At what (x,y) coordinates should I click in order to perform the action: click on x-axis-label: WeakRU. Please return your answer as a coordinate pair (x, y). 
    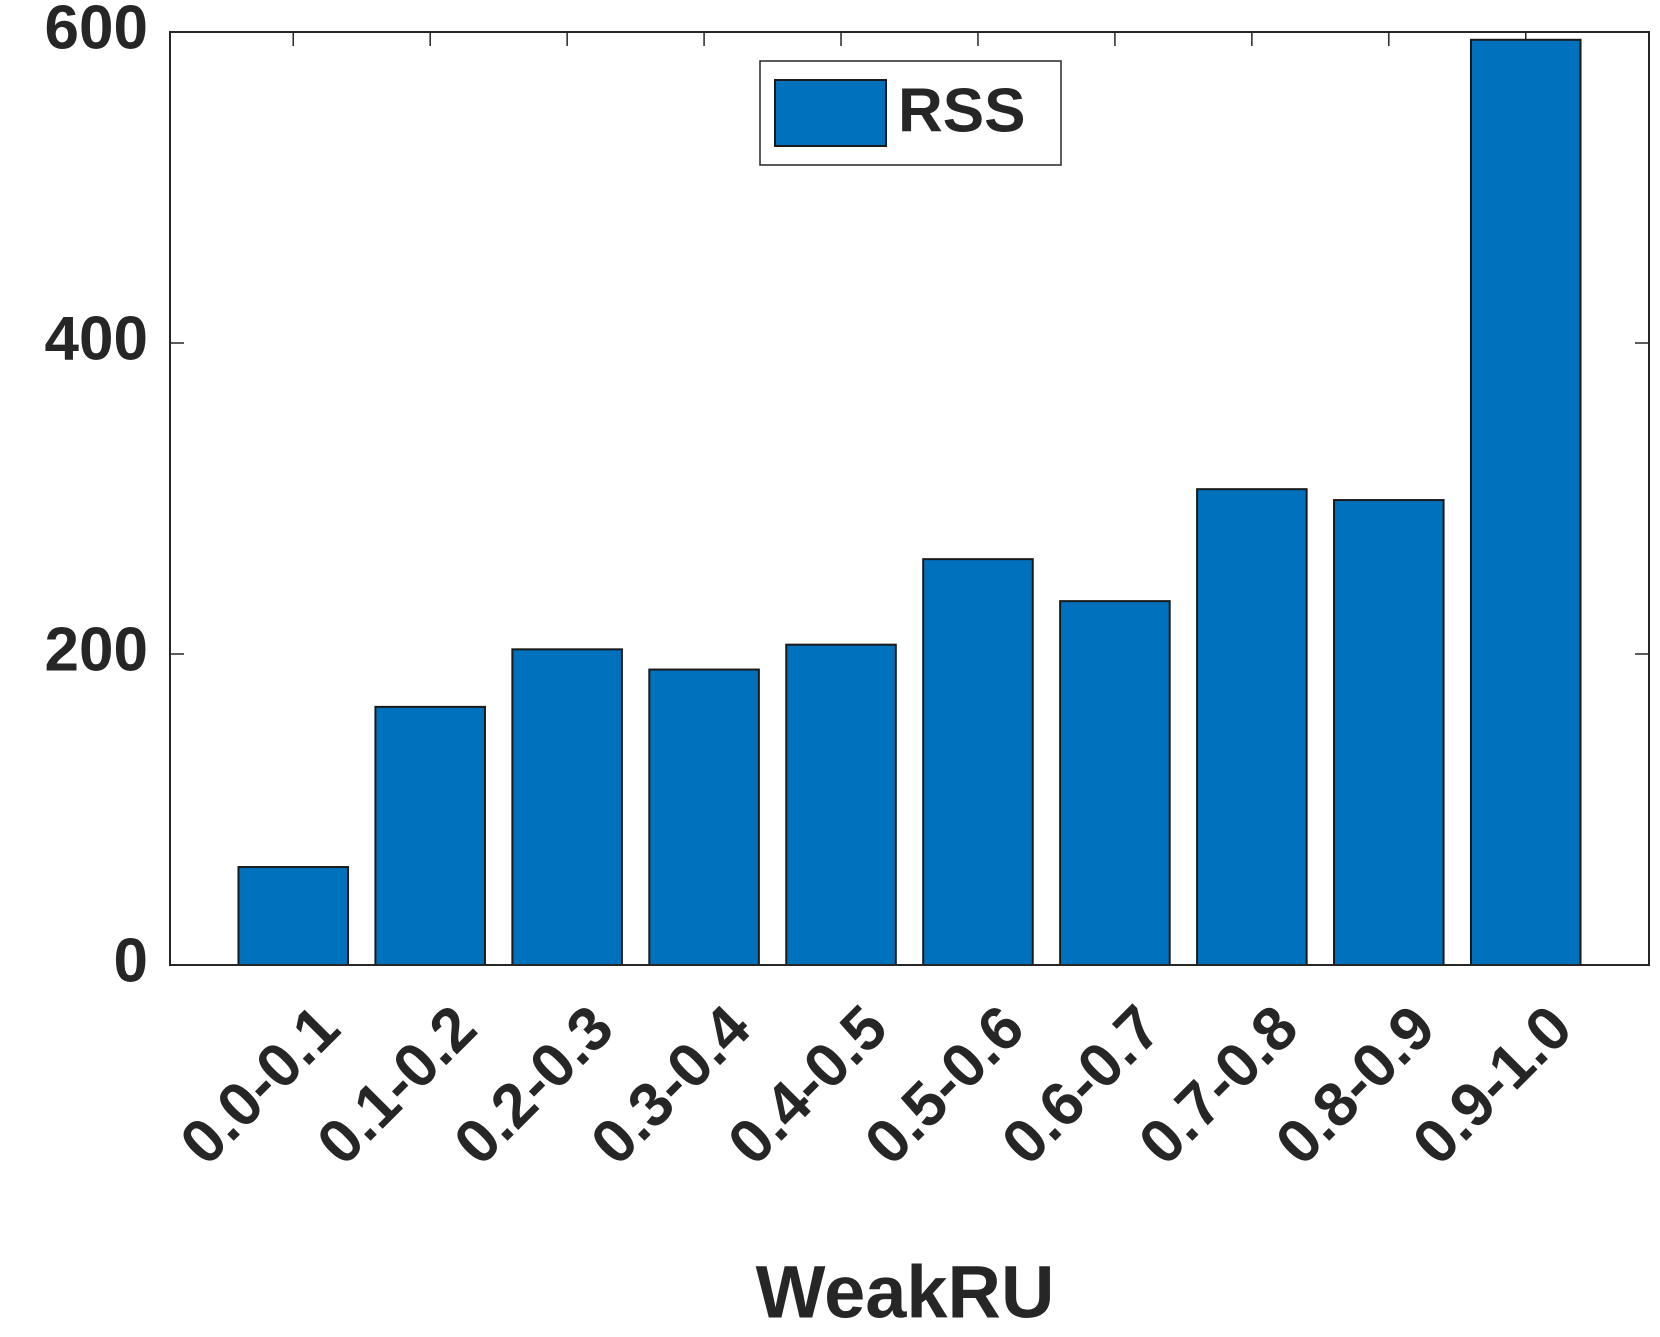
    Looking at the image, I should click on (905, 1292).